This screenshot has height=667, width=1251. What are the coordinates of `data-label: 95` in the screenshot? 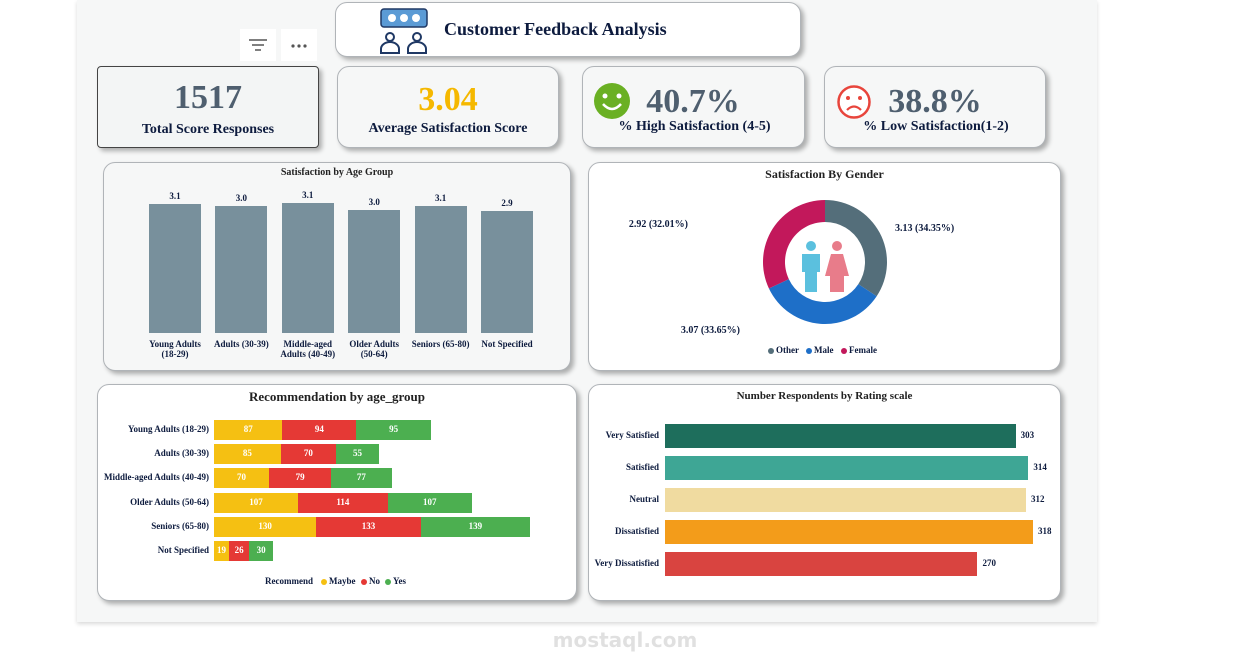 It's located at (394, 429).